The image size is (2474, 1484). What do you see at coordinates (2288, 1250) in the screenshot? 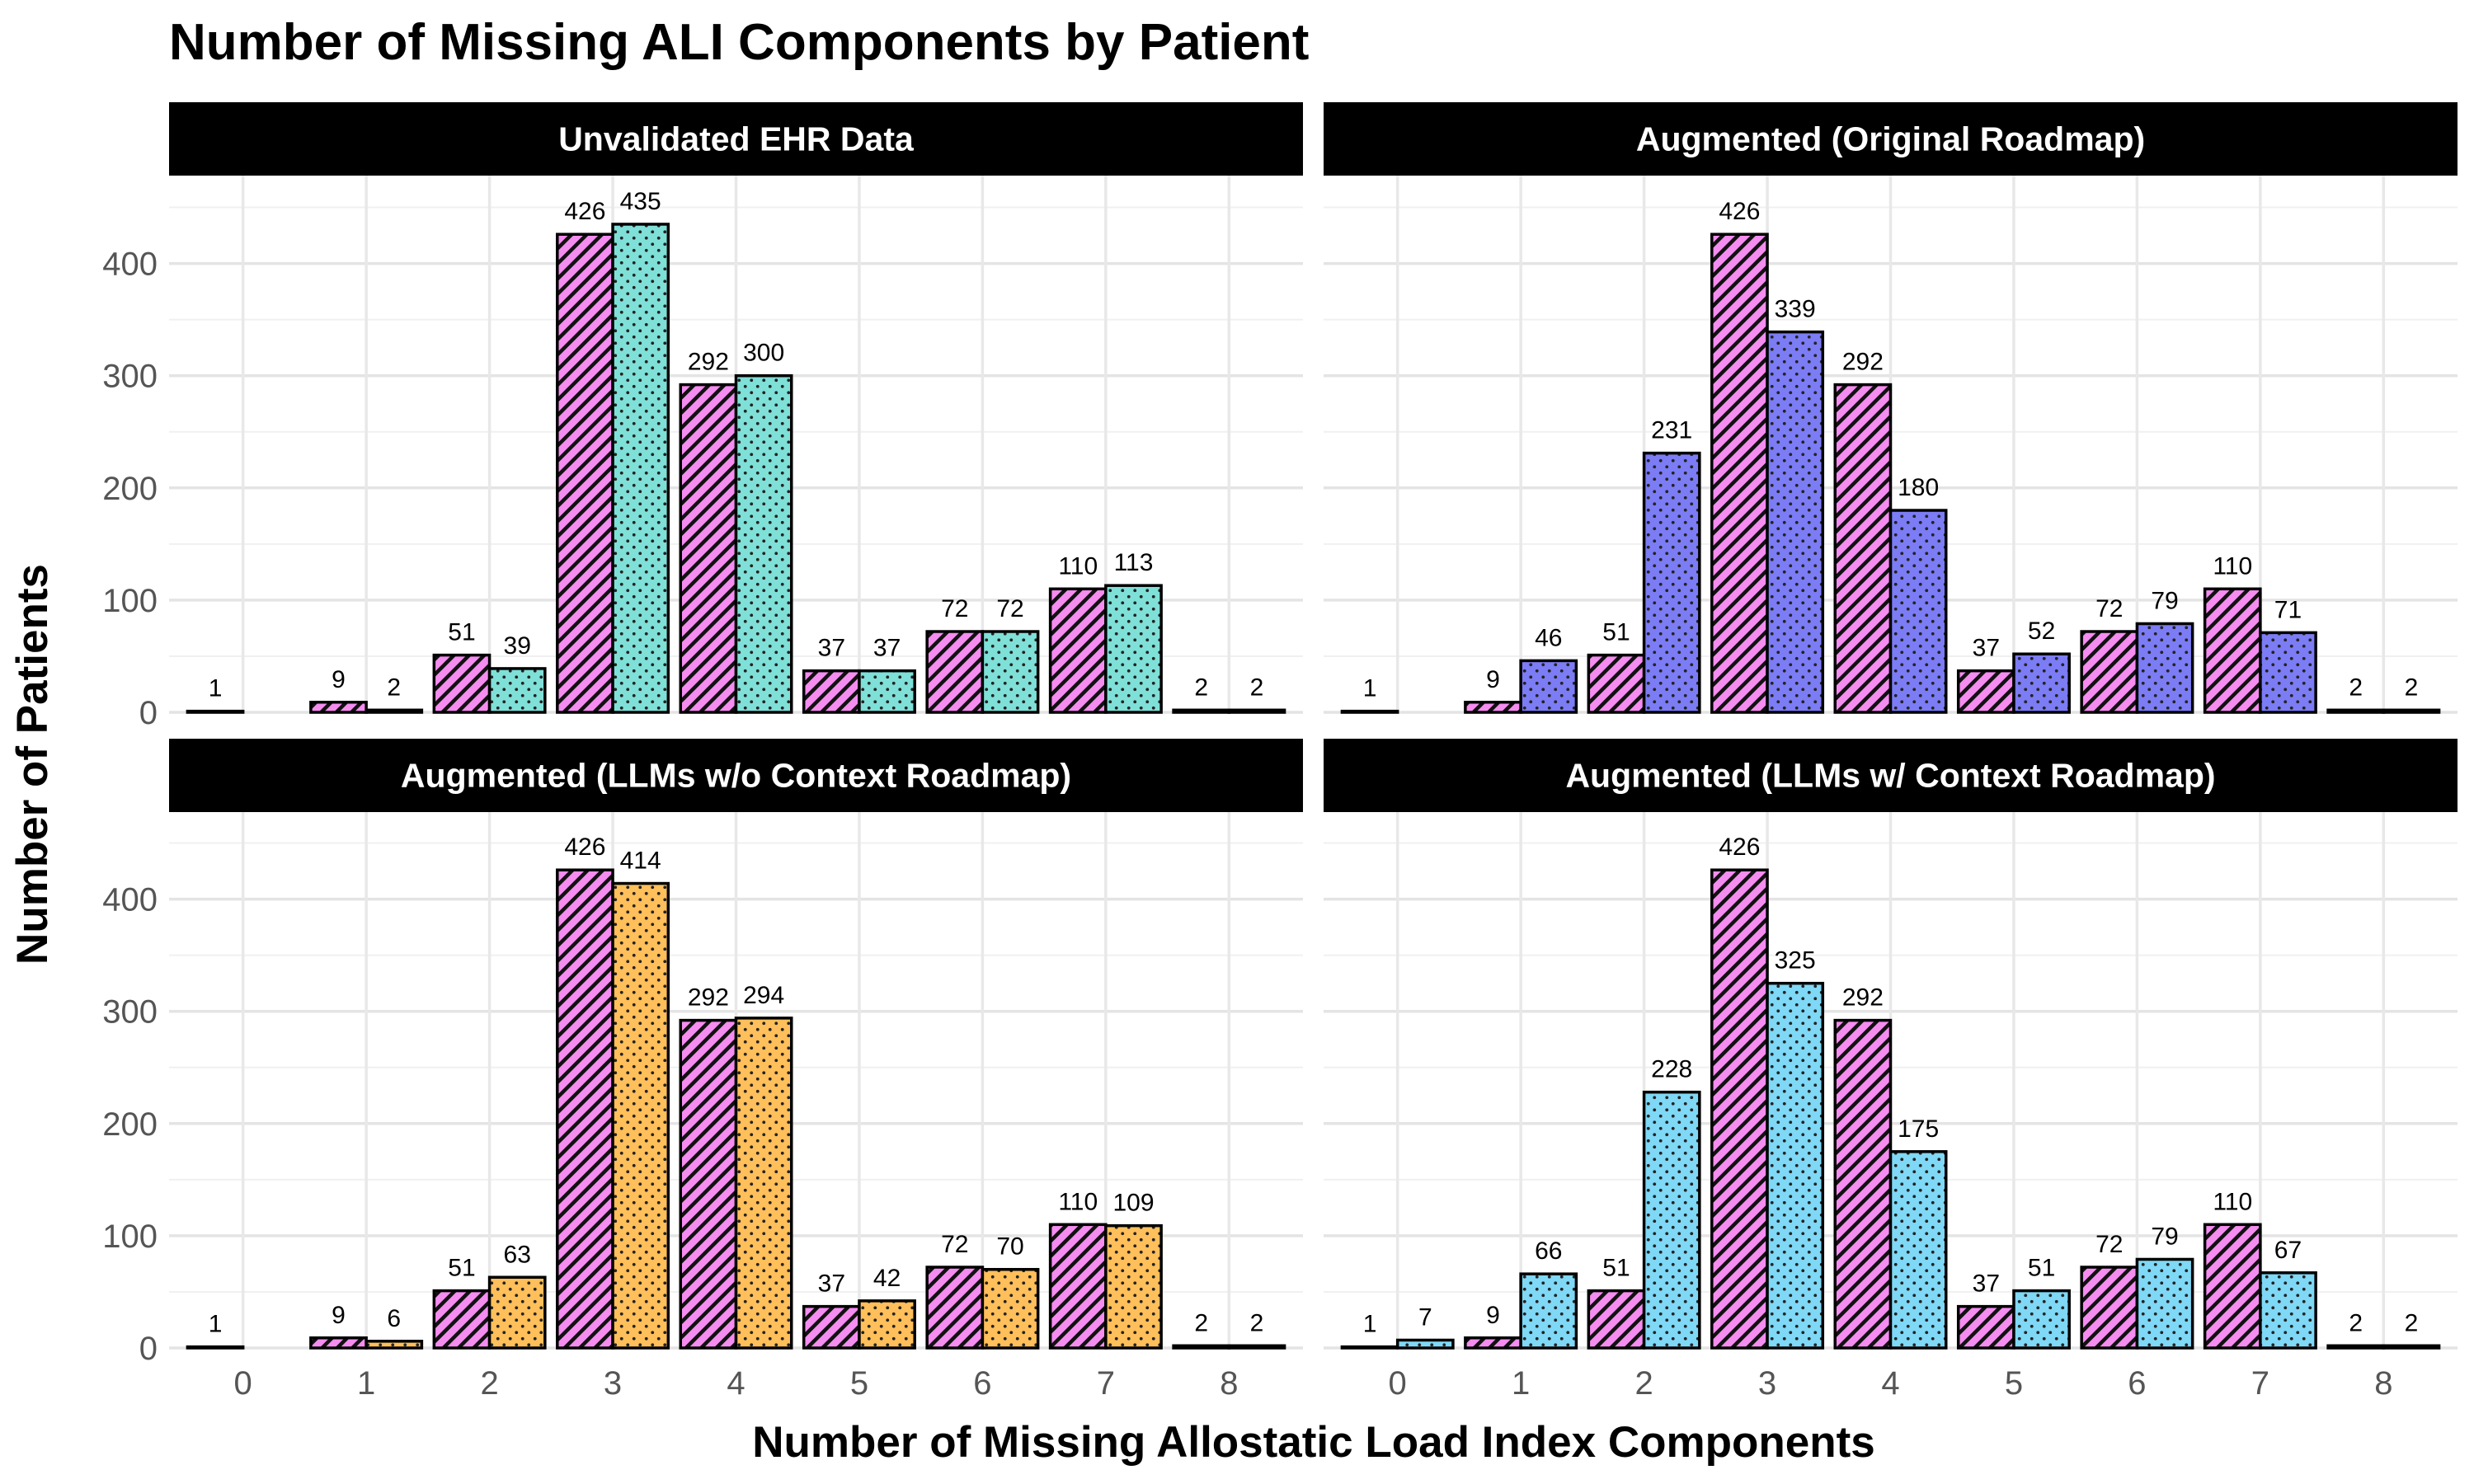
I see `data-label: 67` at bounding box center [2288, 1250].